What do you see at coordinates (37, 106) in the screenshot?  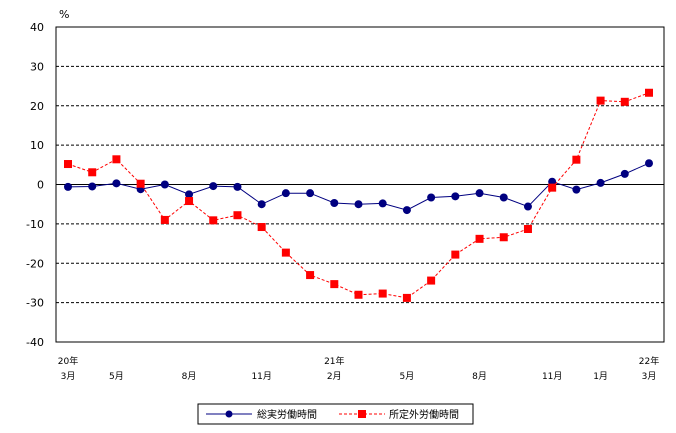 I see `y-tick-label: 20` at bounding box center [37, 106].